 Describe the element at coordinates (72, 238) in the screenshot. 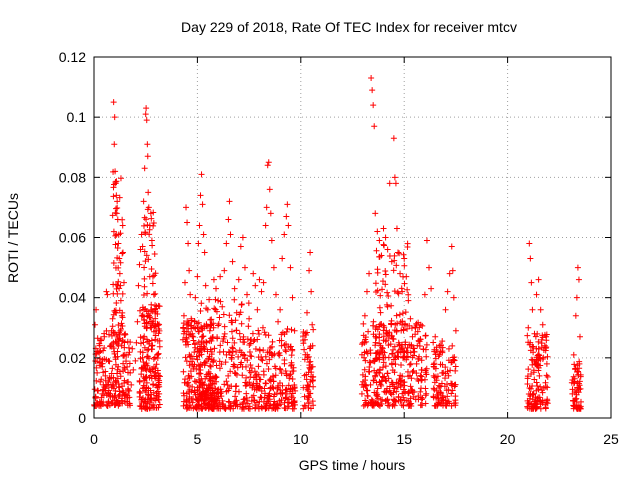

I see `y-tick-label: 0.06` at that location.